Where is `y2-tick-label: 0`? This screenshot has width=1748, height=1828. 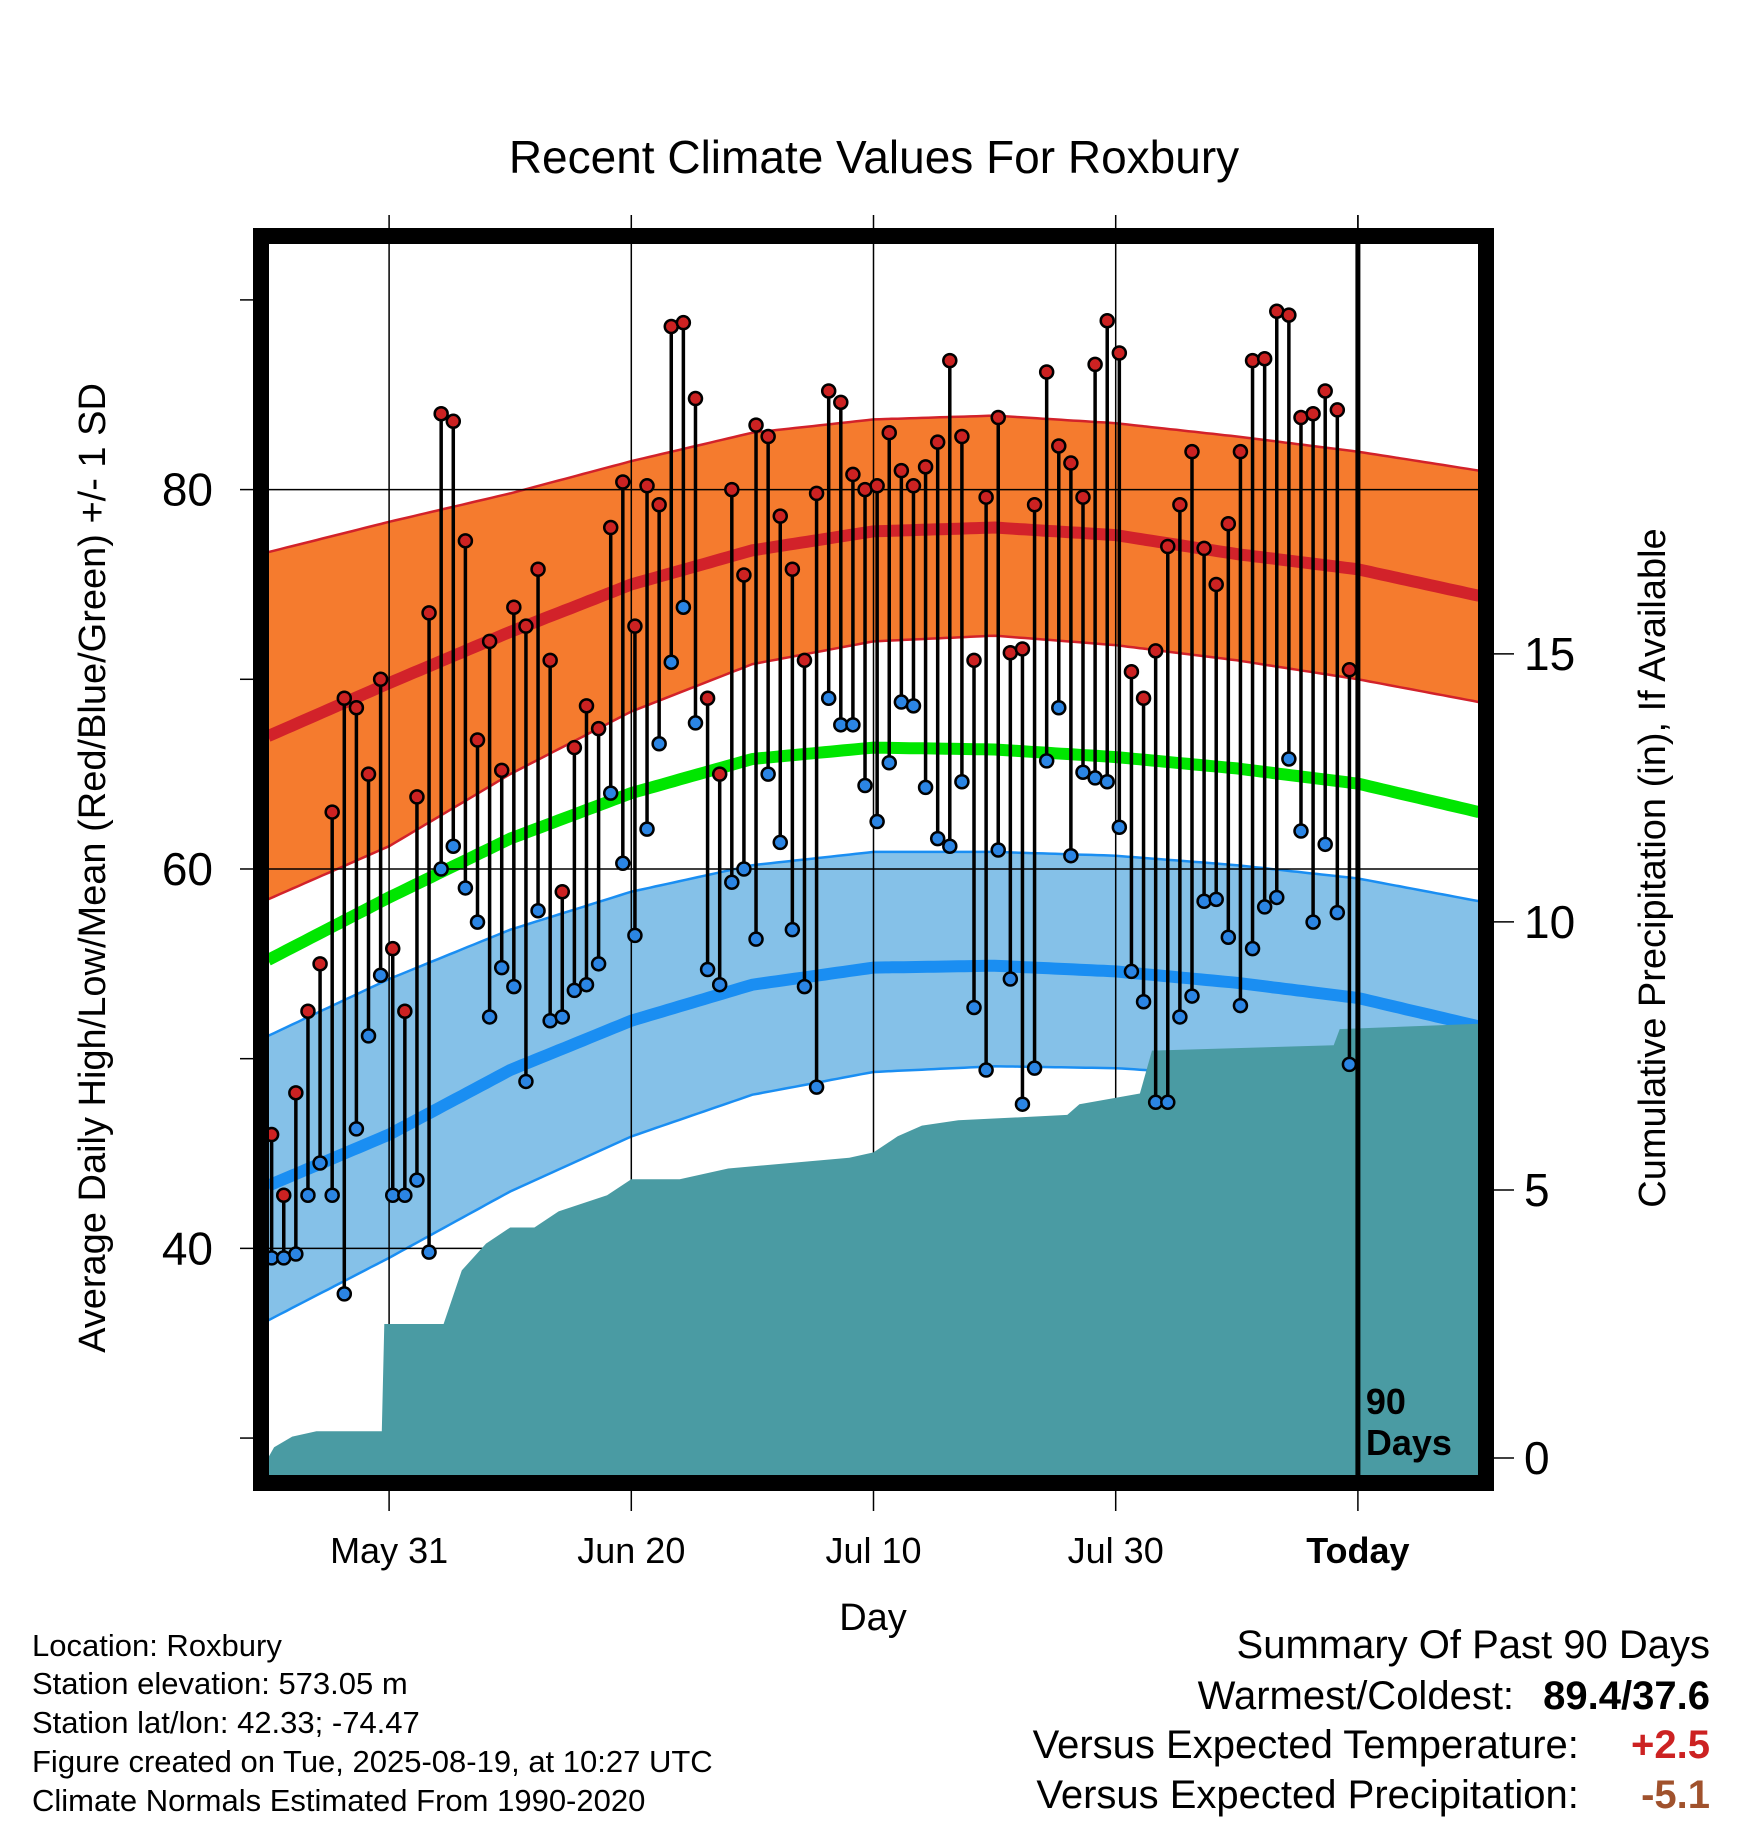 y2-tick-label: 0 is located at coordinates (1537, 1458).